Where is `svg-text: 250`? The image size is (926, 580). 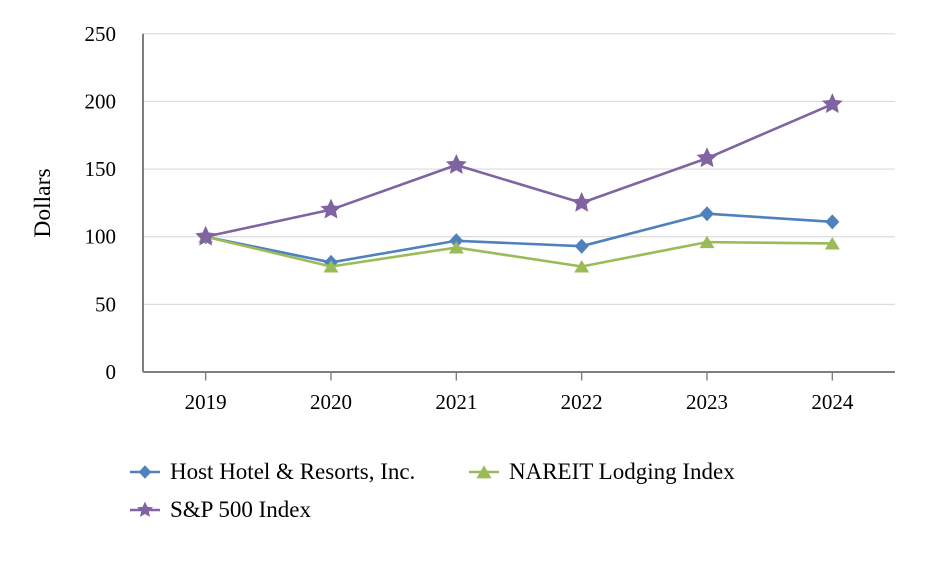 svg-text: 250 is located at coordinates (101, 34).